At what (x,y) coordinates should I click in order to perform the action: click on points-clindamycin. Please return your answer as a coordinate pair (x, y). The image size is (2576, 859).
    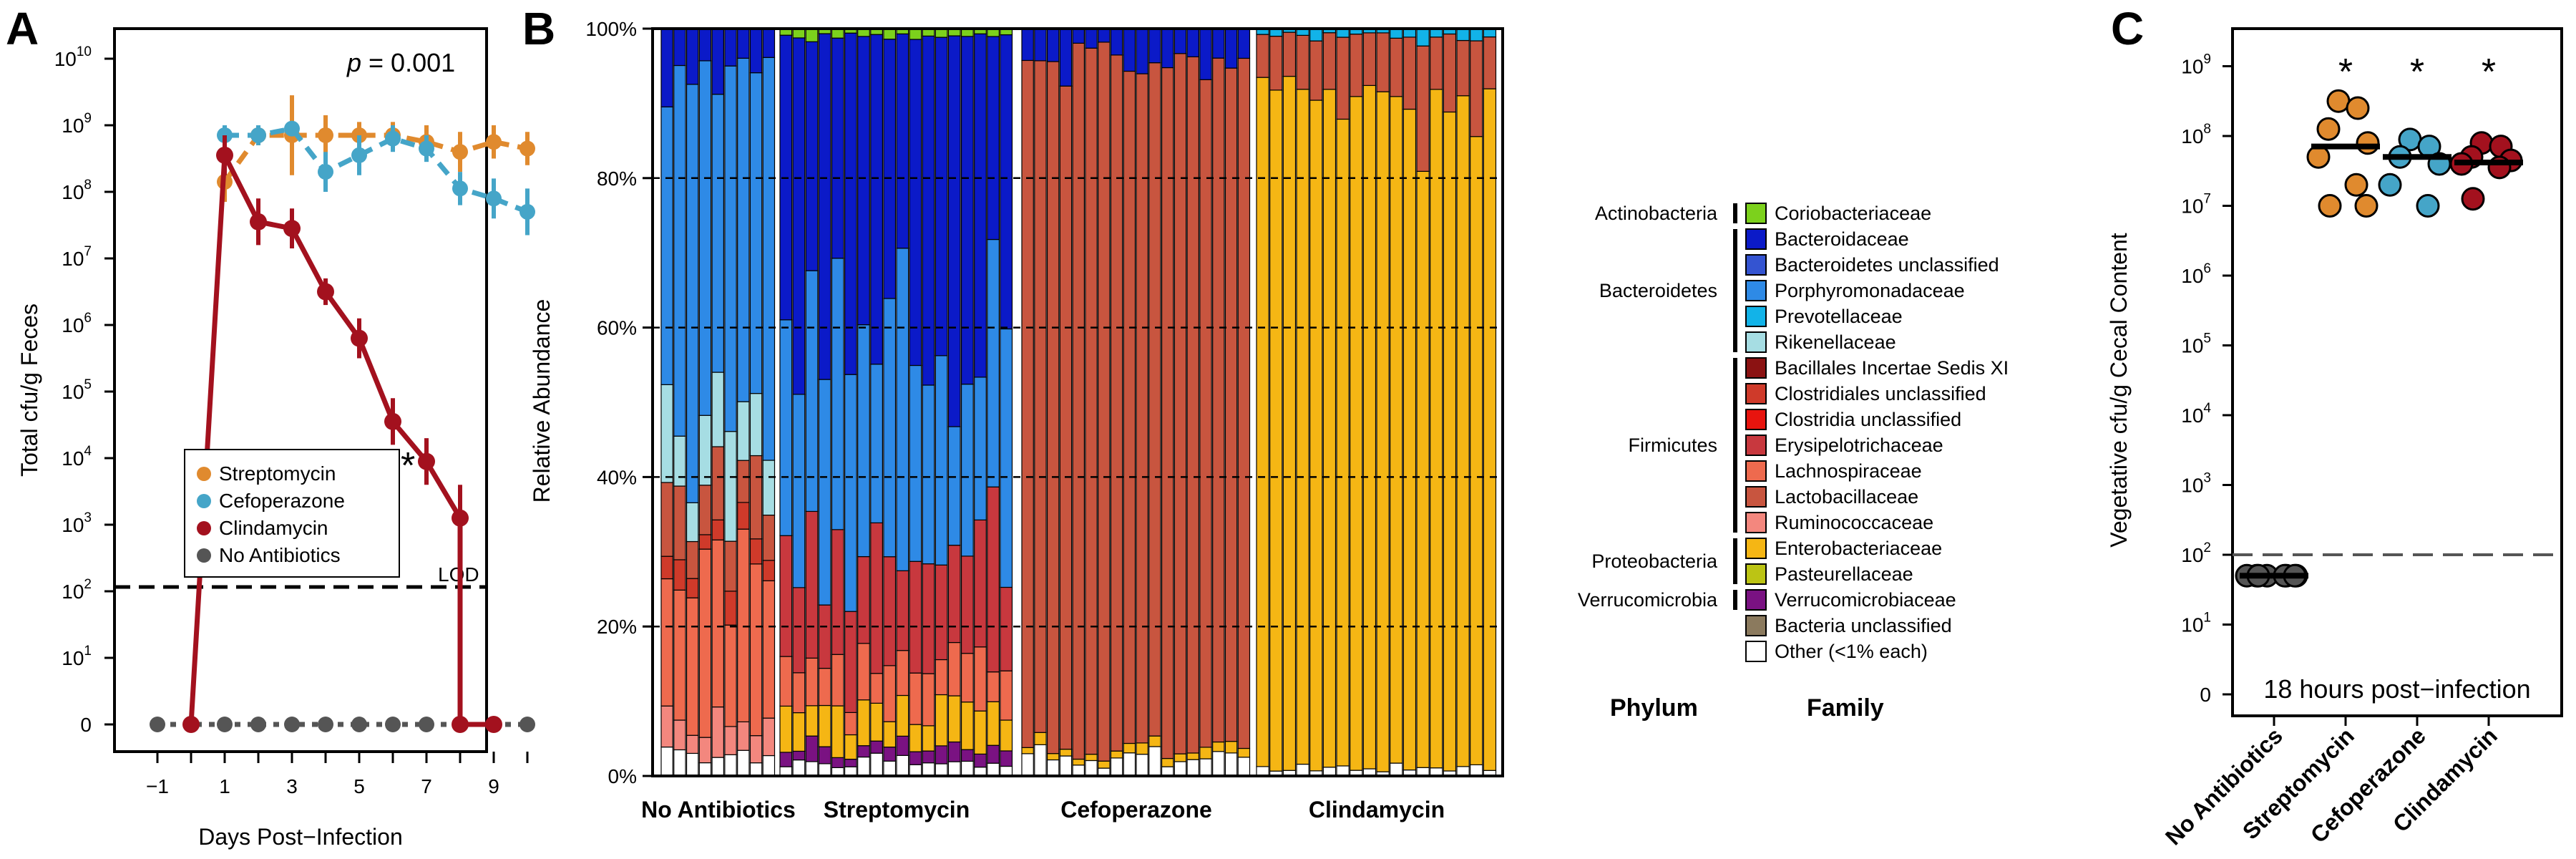
    Looking at the image, I should click on (2486, 171).